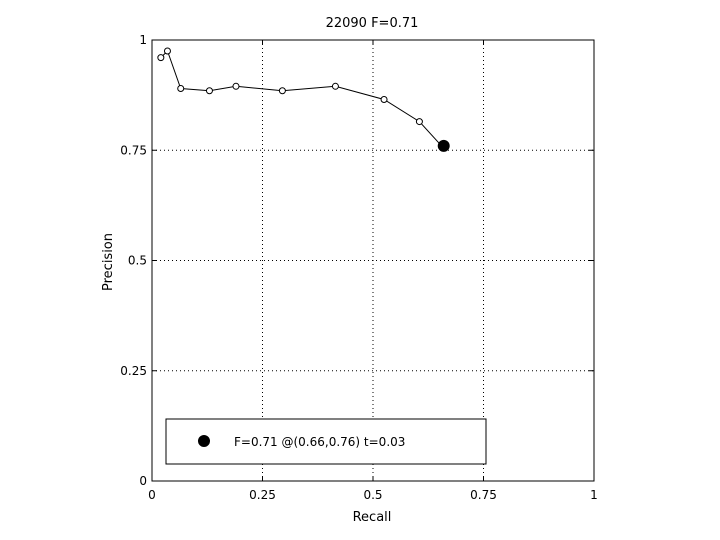 Image resolution: width=720 pixels, height=540 pixels. I want to click on best-f-point, so click(443, 145).